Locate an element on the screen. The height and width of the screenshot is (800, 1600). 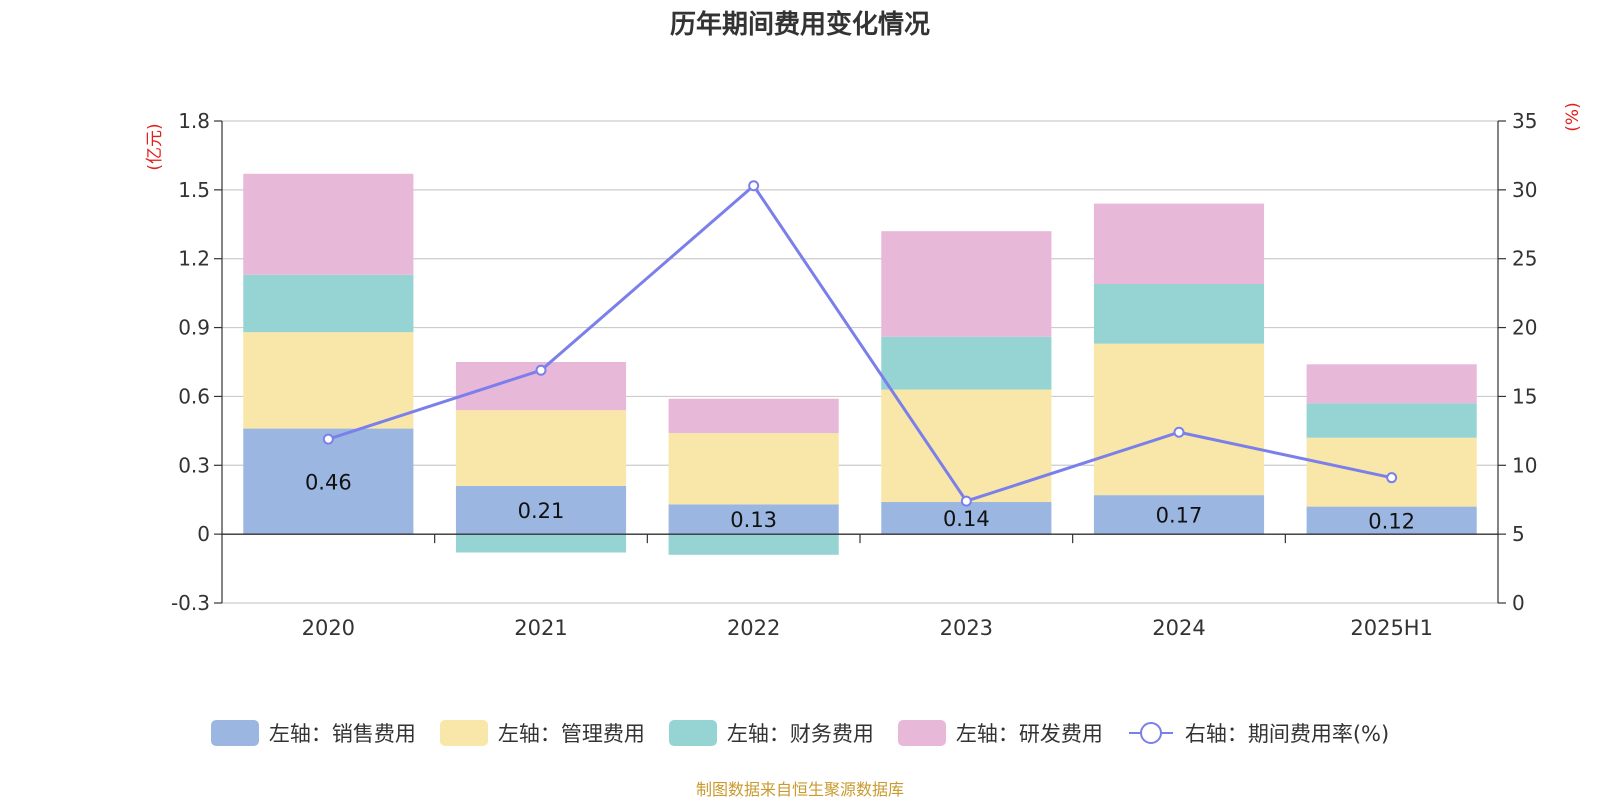
left-tick-label: -0.3 is located at coordinates (190, 603).